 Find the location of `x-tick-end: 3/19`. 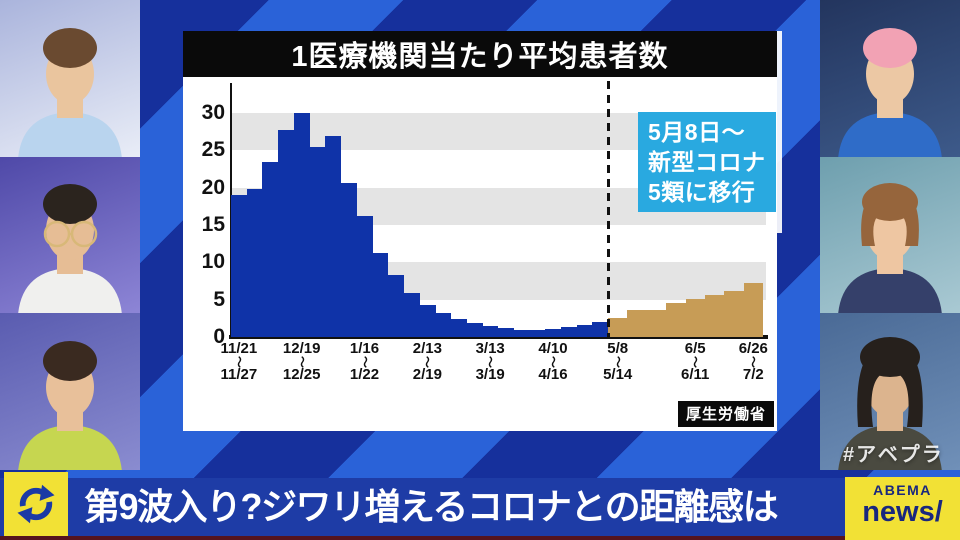

x-tick-end: 3/19 is located at coordinates (490, 374).